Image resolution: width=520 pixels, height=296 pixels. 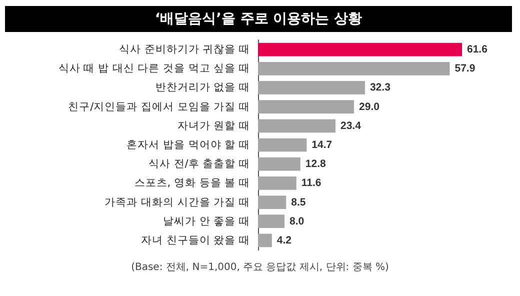 What do you see at coordinates (311, 183) in the screenshot?
I see `data-label: 11.6` at bounding box center [311, 183].